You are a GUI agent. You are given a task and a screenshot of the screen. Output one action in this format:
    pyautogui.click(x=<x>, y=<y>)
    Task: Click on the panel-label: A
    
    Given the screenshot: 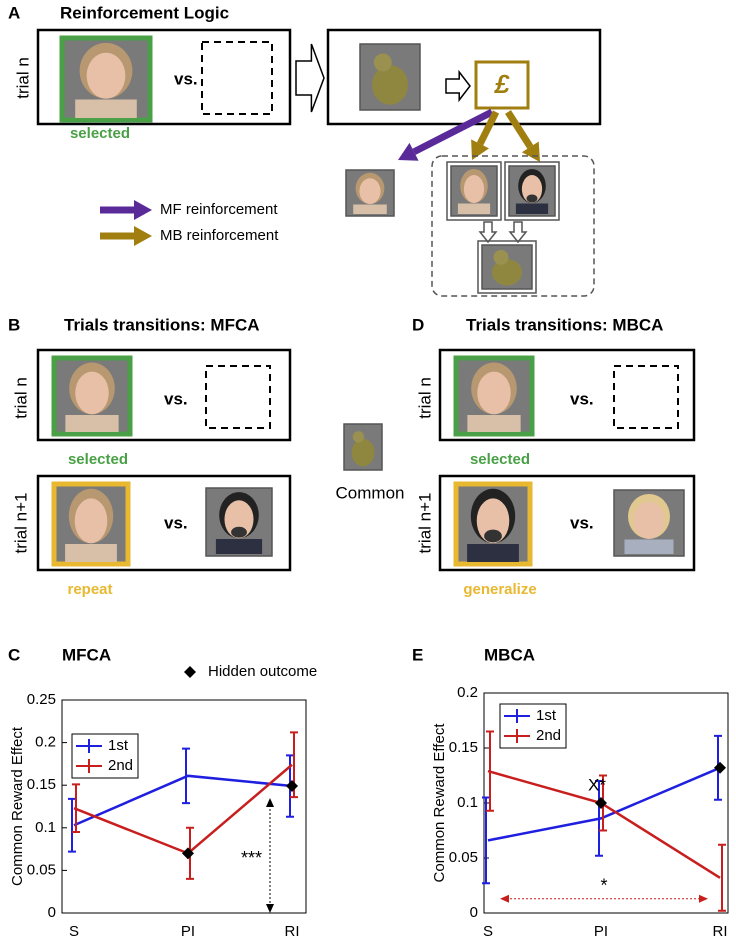 What is the action you would take?
    pyautogui.click(x=14, y=12)
    